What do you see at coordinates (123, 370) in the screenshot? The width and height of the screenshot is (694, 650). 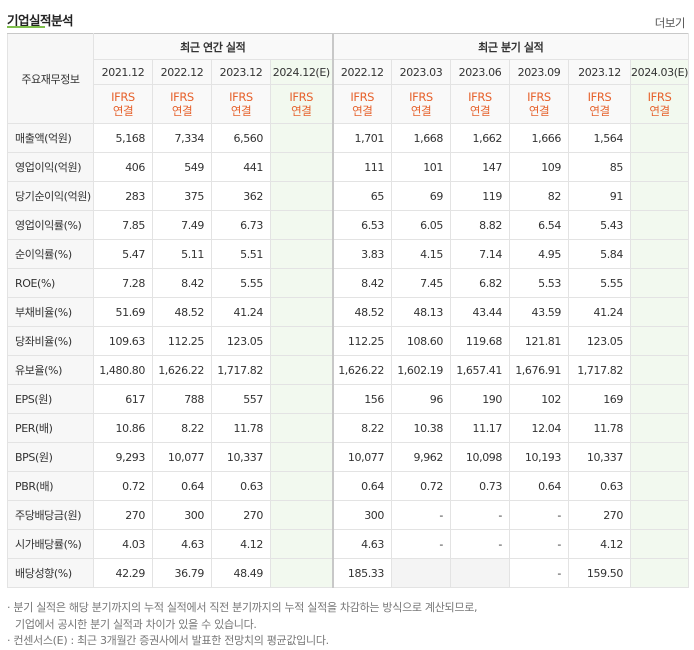 I see `value-cell: 1,480.80` at bounding box center [123, 370].